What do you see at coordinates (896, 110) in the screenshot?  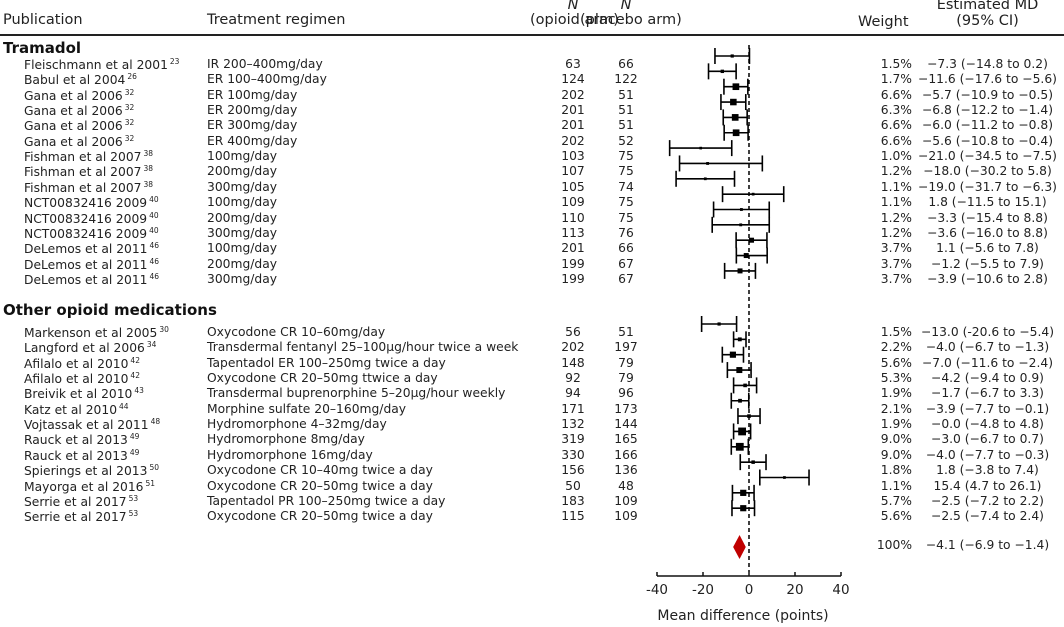 I see `weight: 6.3%` at bounding box center [896, 110].